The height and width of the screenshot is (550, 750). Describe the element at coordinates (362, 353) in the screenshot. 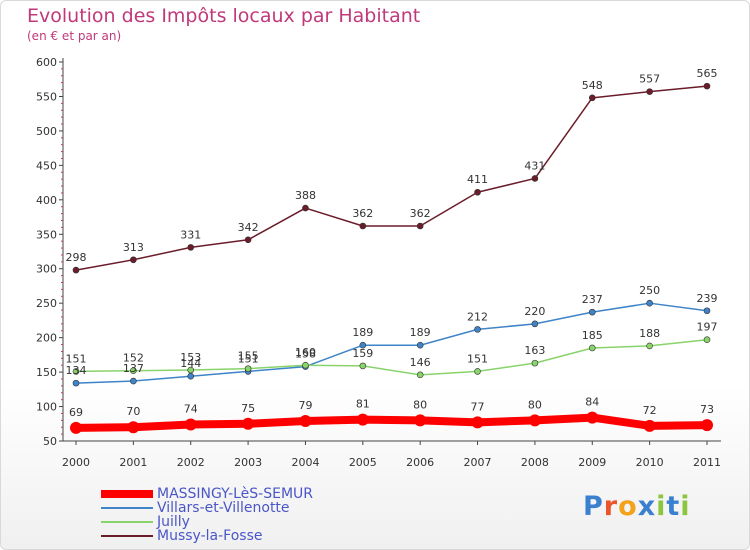

I see `data-label-juilly: 159` at that location.